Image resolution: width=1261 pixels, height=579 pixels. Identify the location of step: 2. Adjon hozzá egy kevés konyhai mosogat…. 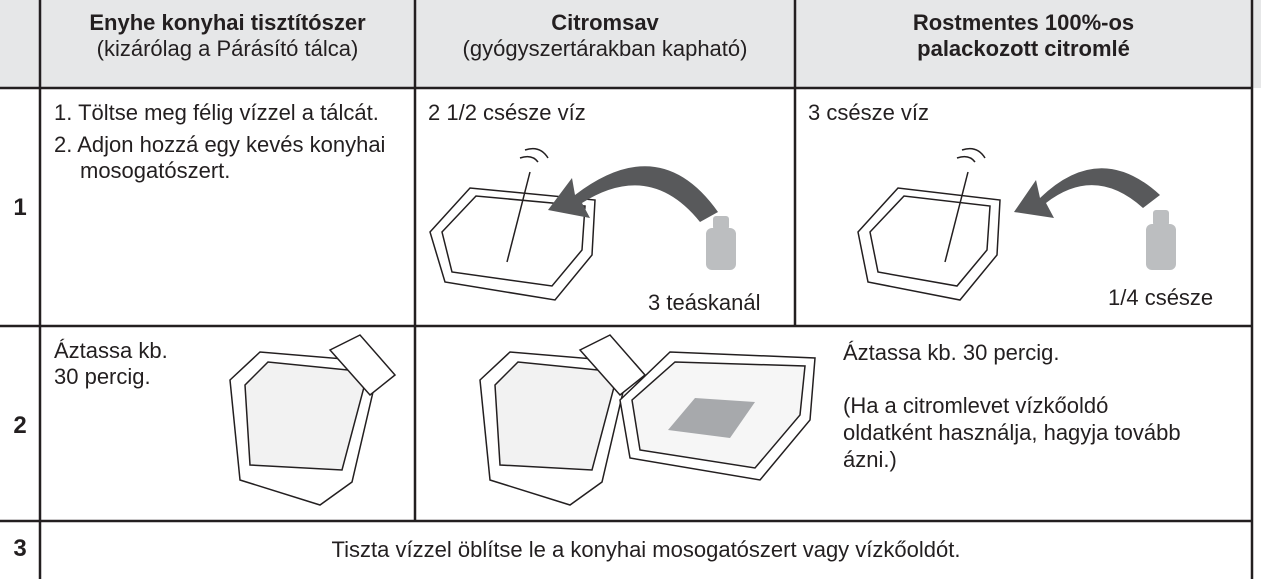
(220, 157).